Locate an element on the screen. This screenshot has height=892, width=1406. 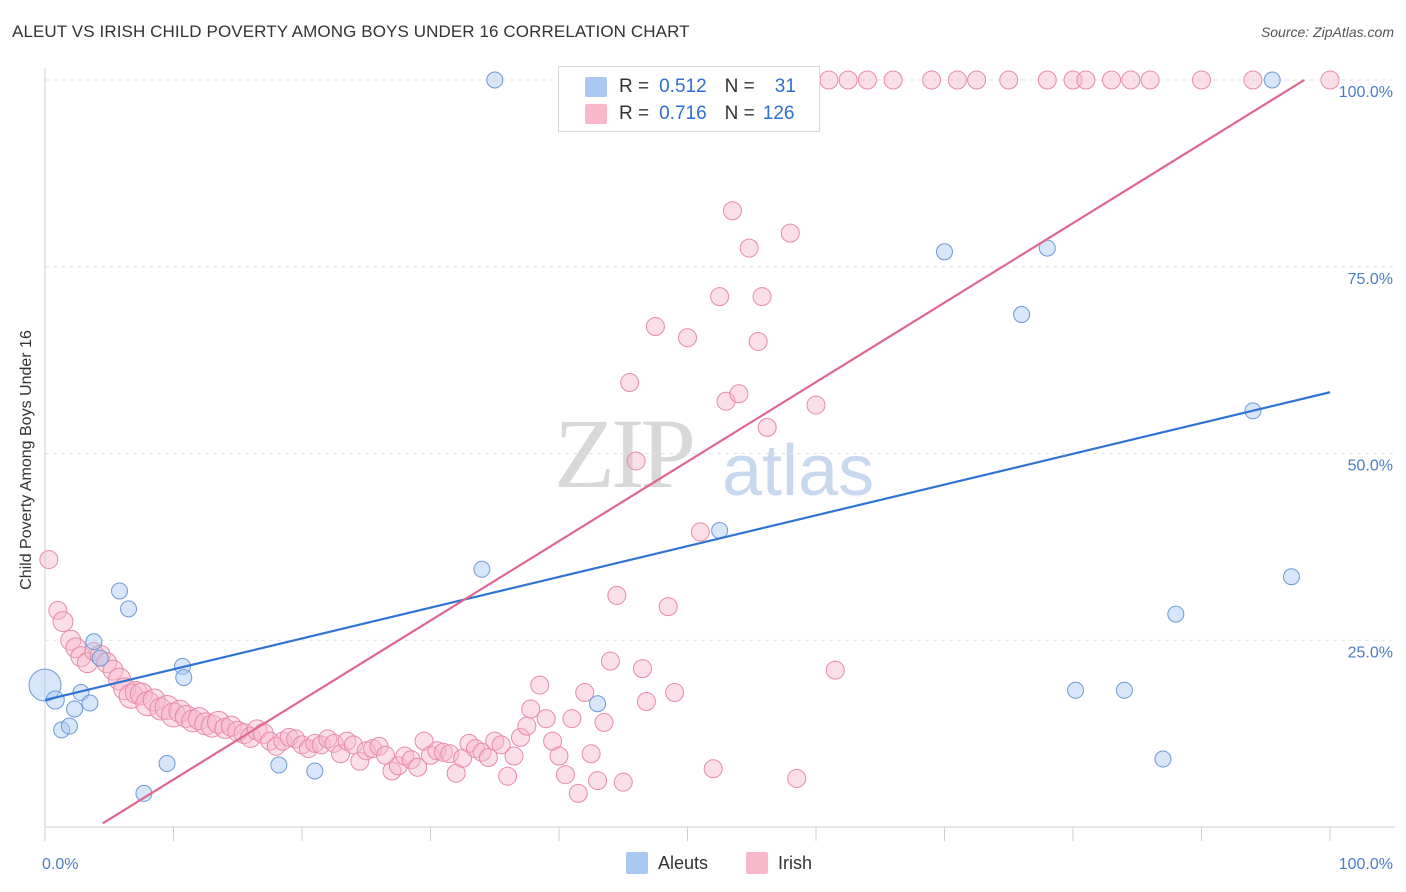
y-tick-label: 50.0% is located at coordinates (1370, 466).